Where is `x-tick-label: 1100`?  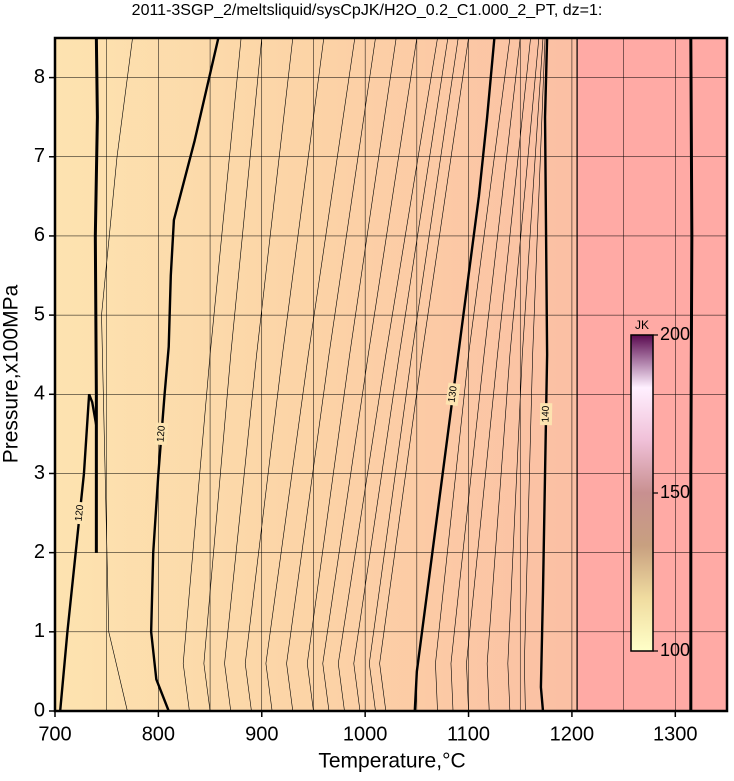 x-tick-label: 1100 is located at coordinates (468, 734).